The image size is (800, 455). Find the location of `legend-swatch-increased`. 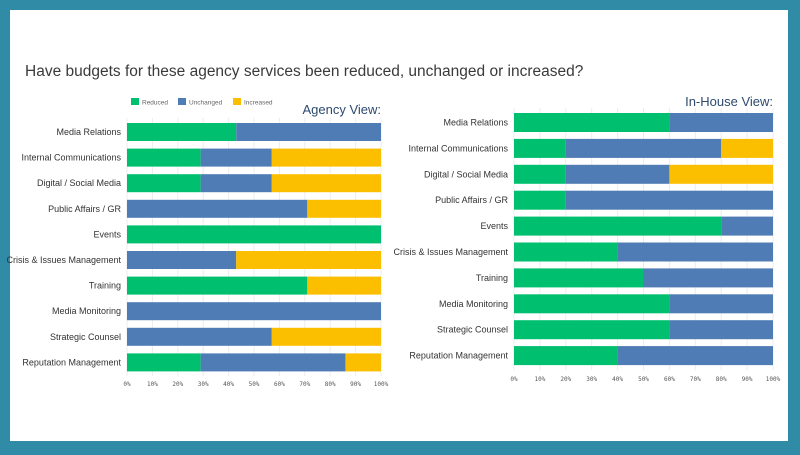

legend-swatch-increased is located at coordinates (237, 101).